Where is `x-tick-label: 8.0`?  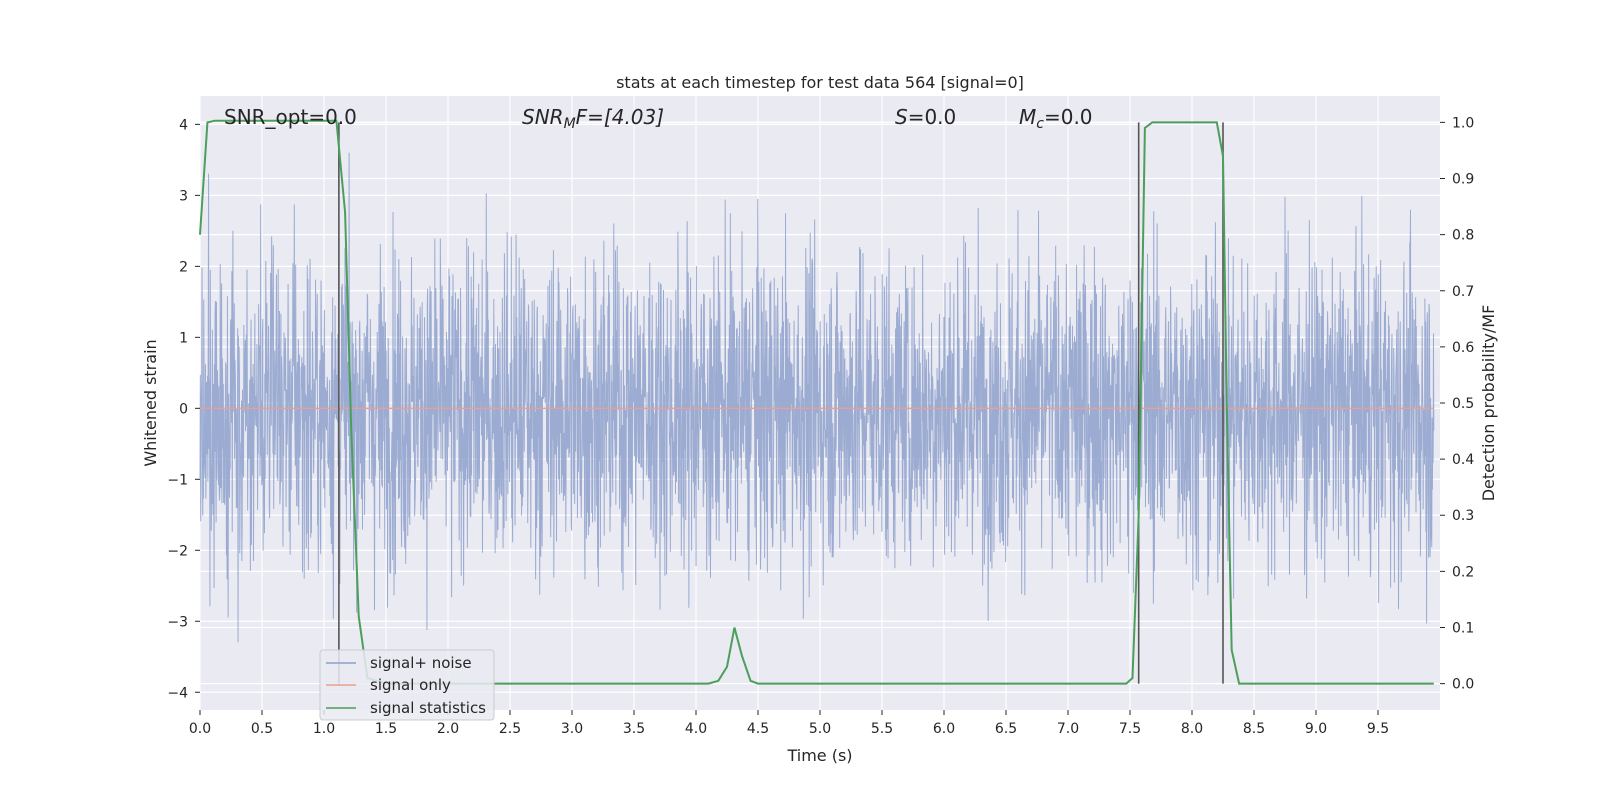
x-tick-label: 8.0 is located at coordinates (1192, 729).